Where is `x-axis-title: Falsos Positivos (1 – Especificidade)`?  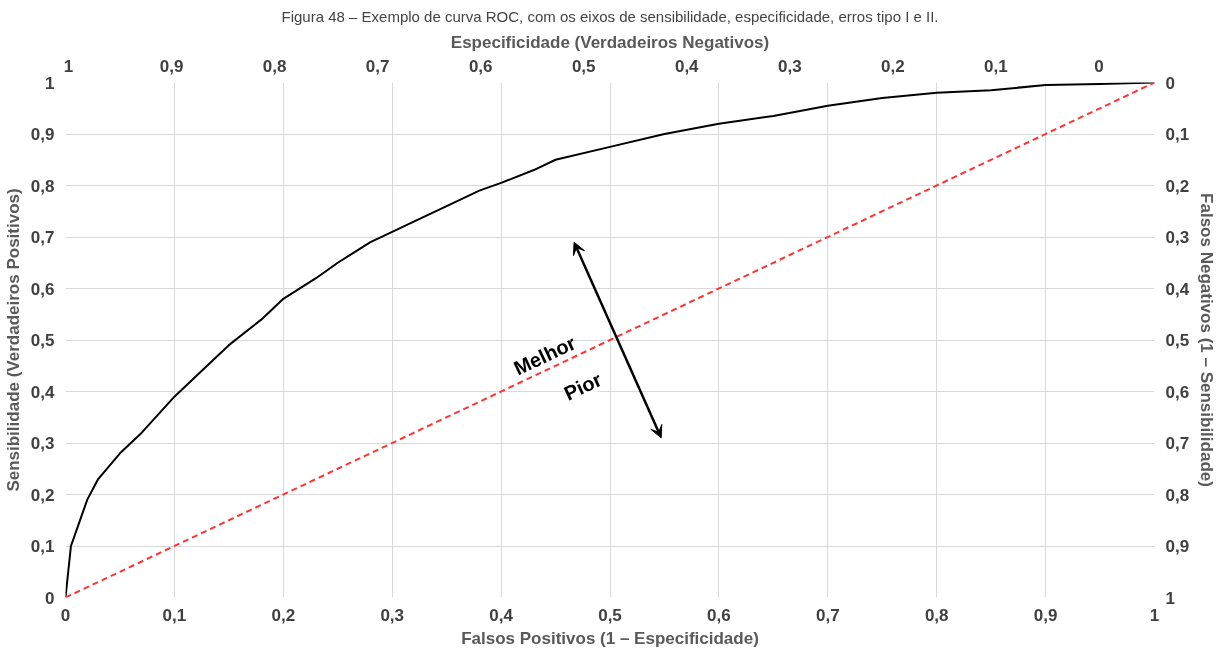
x-axis-title: Falsos Positivos (1 – Especificidade) is located at coordinates (610, 638).